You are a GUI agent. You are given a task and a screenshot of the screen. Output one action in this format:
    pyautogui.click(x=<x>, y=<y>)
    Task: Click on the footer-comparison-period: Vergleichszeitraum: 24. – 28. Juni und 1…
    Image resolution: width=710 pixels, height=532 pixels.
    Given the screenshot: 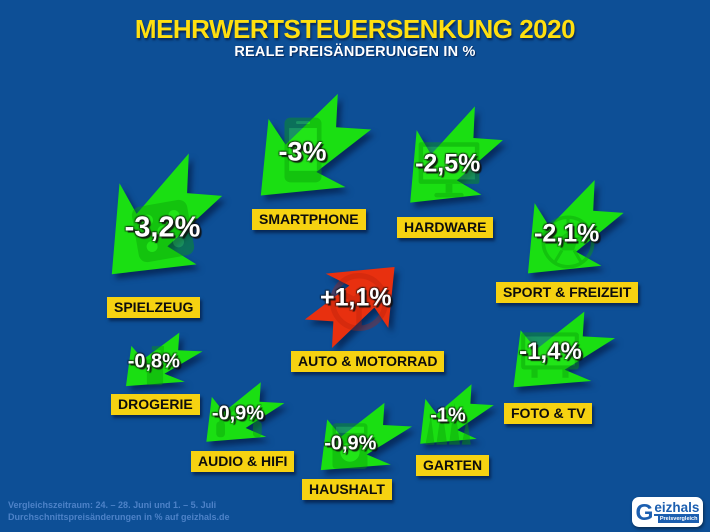 What is the action you would take?
    pyautogui.click(x=112, y=505)
    